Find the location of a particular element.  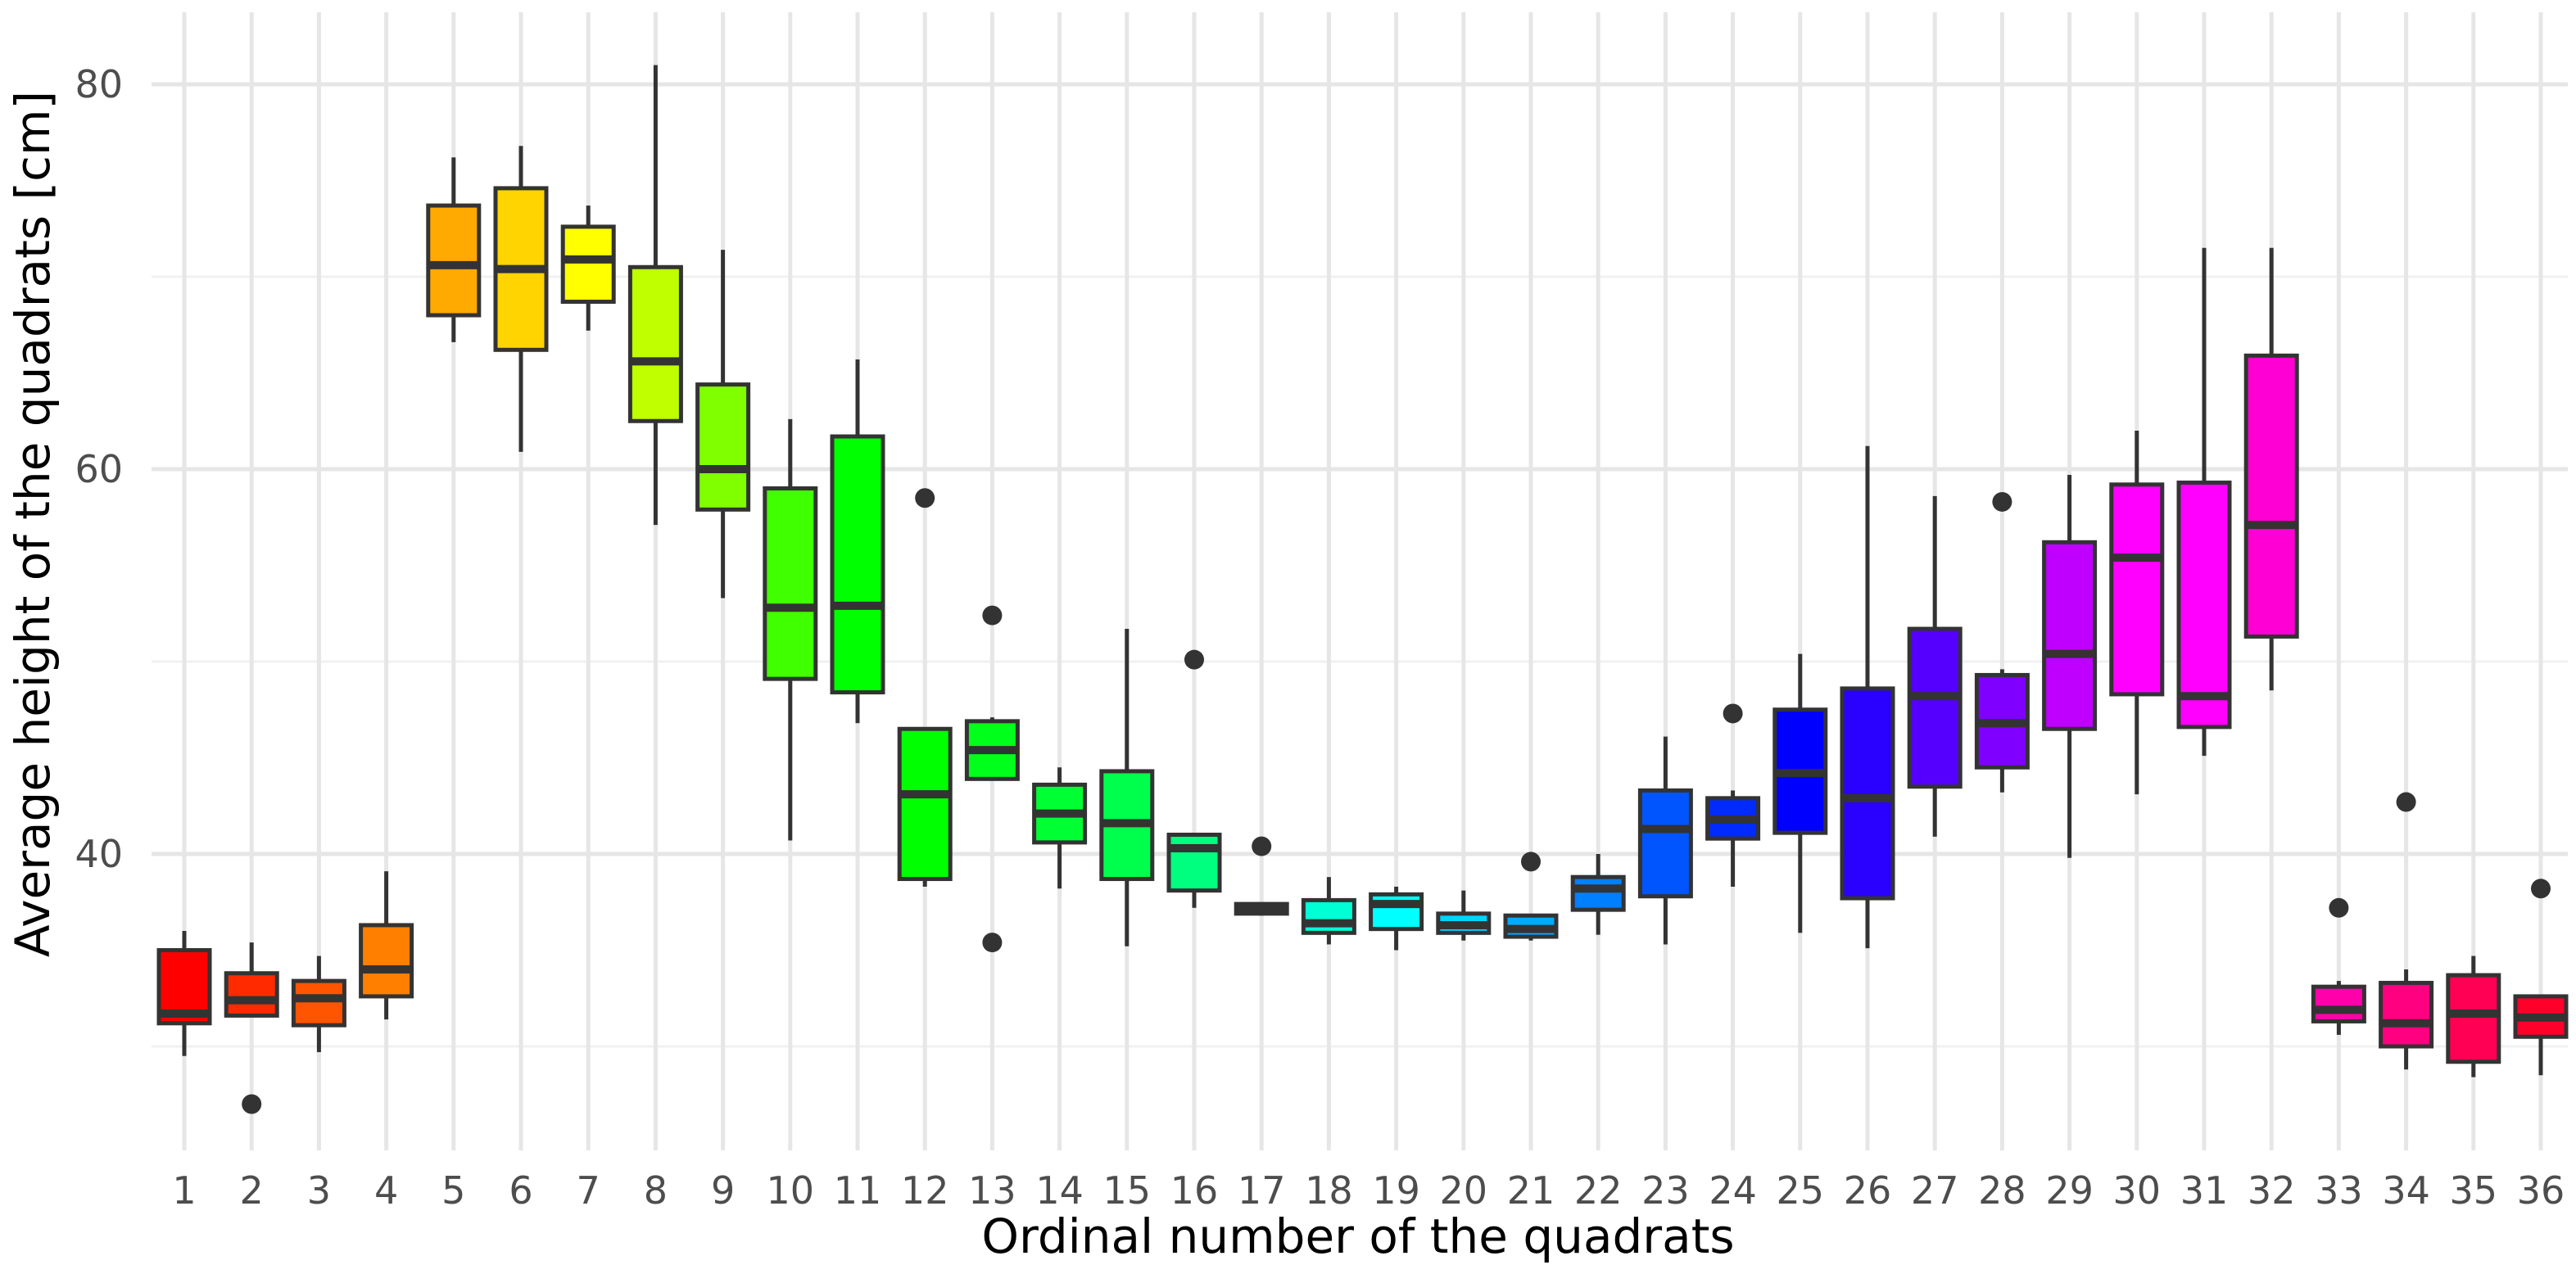

x-tick-label: 10 is located at coordinates (791, 1190).